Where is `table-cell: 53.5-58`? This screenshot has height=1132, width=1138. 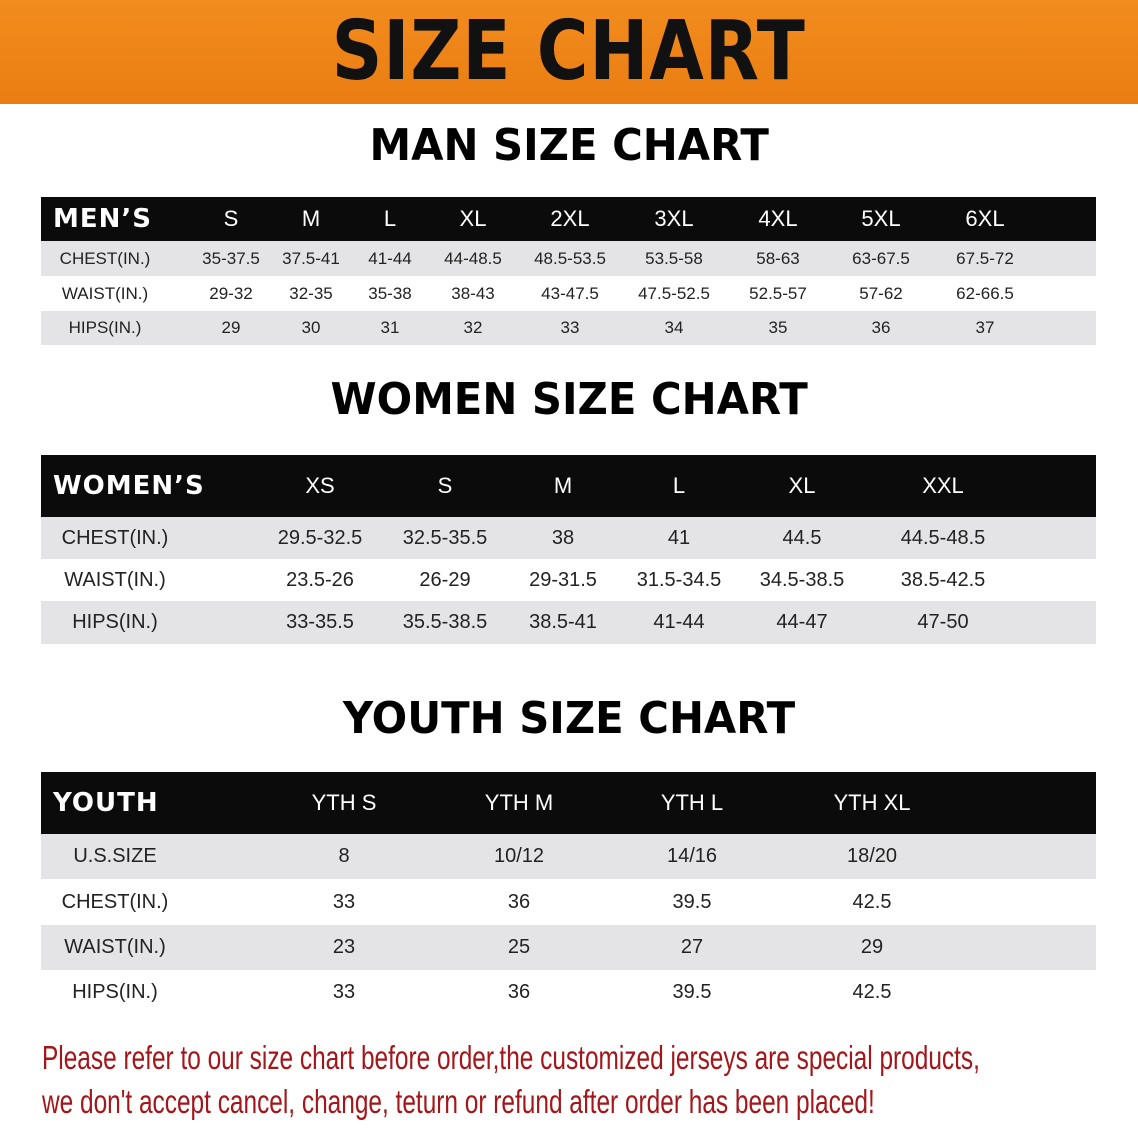
table-cell: 53.5-58 is located at coordinates (674, 258).